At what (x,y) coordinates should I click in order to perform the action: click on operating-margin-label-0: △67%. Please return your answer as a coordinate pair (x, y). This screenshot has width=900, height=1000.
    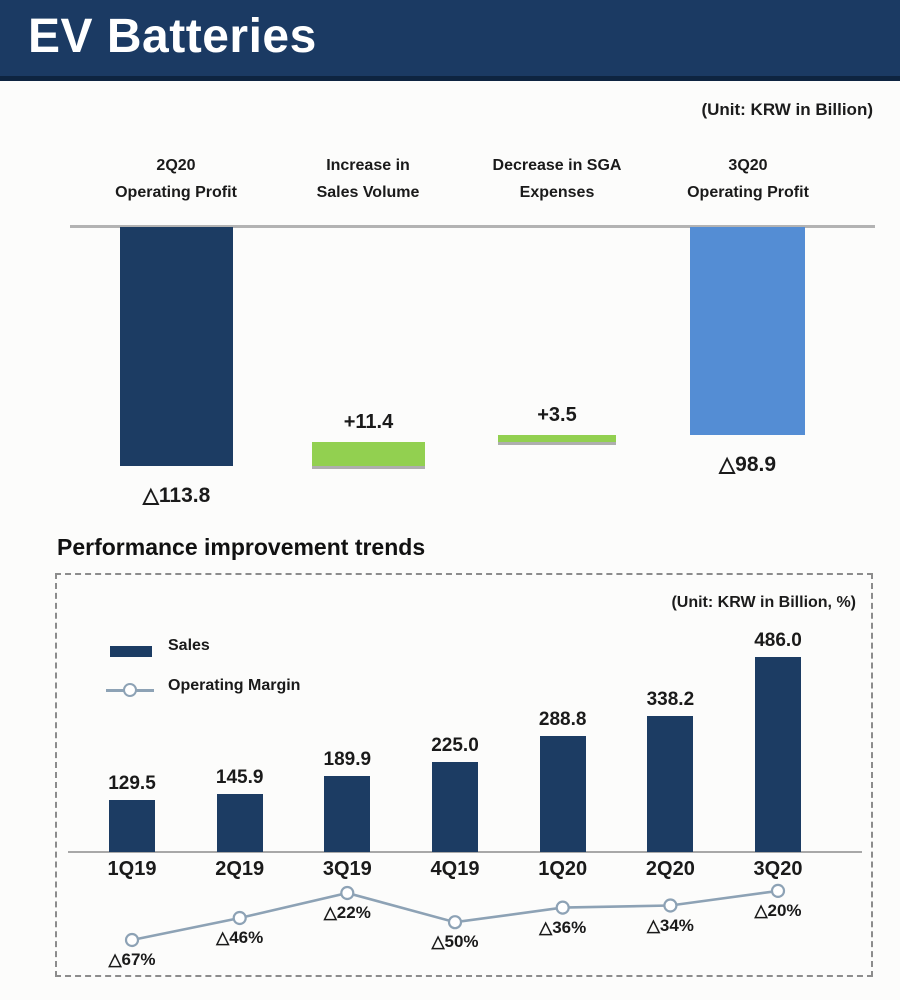
    Looking at the image, I should click on (132, 959).